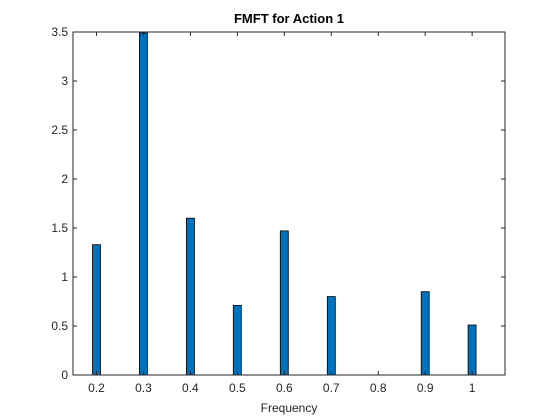  Describe the element at coordinates (64, 81) in the screenshot. I see `y-tick-label: 3` at that location.